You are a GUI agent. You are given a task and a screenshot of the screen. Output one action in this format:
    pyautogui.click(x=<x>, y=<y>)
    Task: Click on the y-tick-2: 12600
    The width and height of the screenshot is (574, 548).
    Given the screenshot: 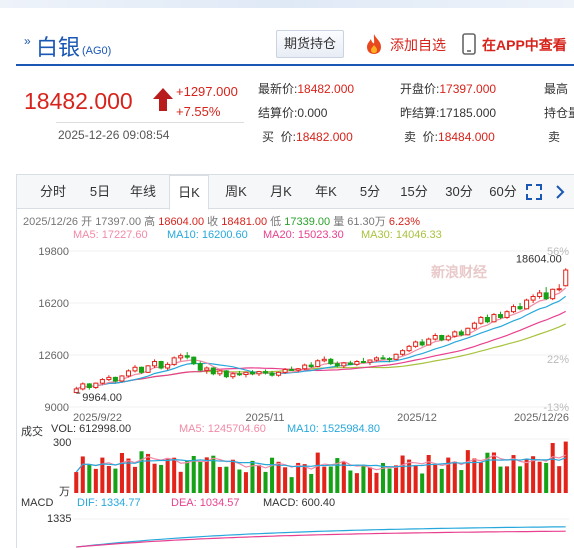 What is the action you would take?
    pyautogui.click(x=53, y=356)
    